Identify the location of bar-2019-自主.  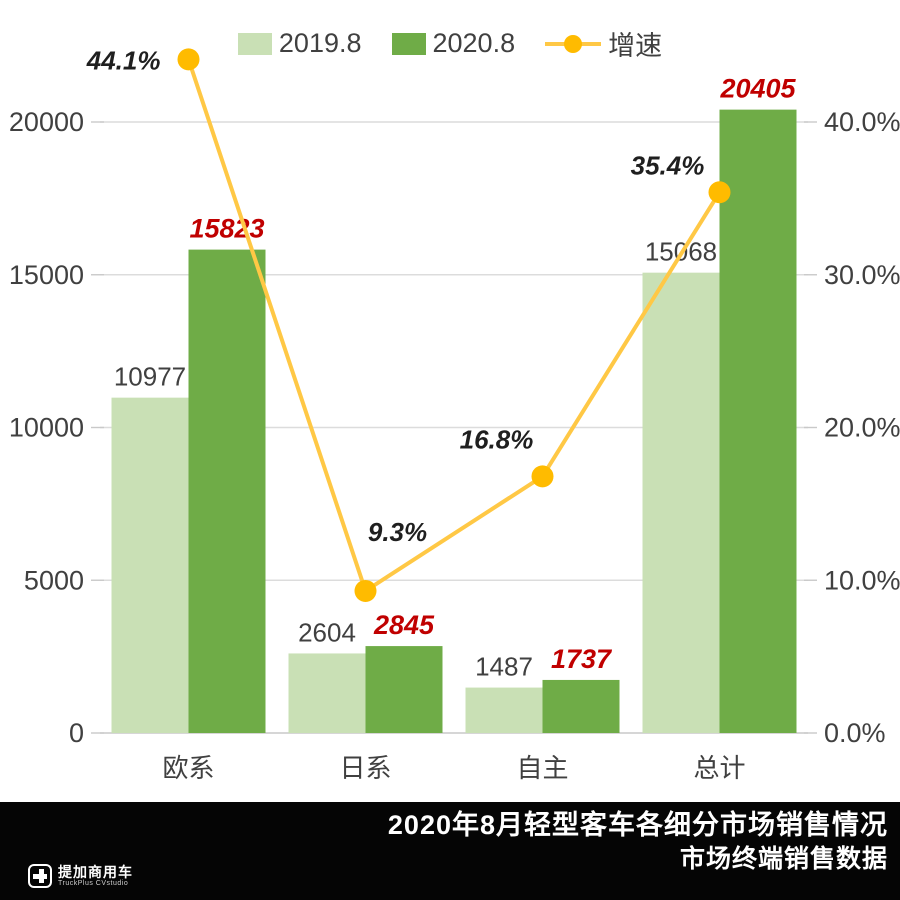
(504, 710).